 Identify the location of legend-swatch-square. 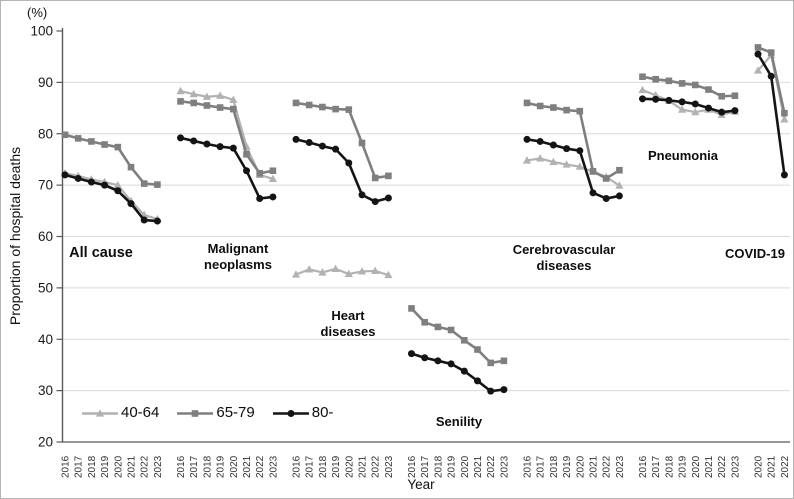
(195, 413).